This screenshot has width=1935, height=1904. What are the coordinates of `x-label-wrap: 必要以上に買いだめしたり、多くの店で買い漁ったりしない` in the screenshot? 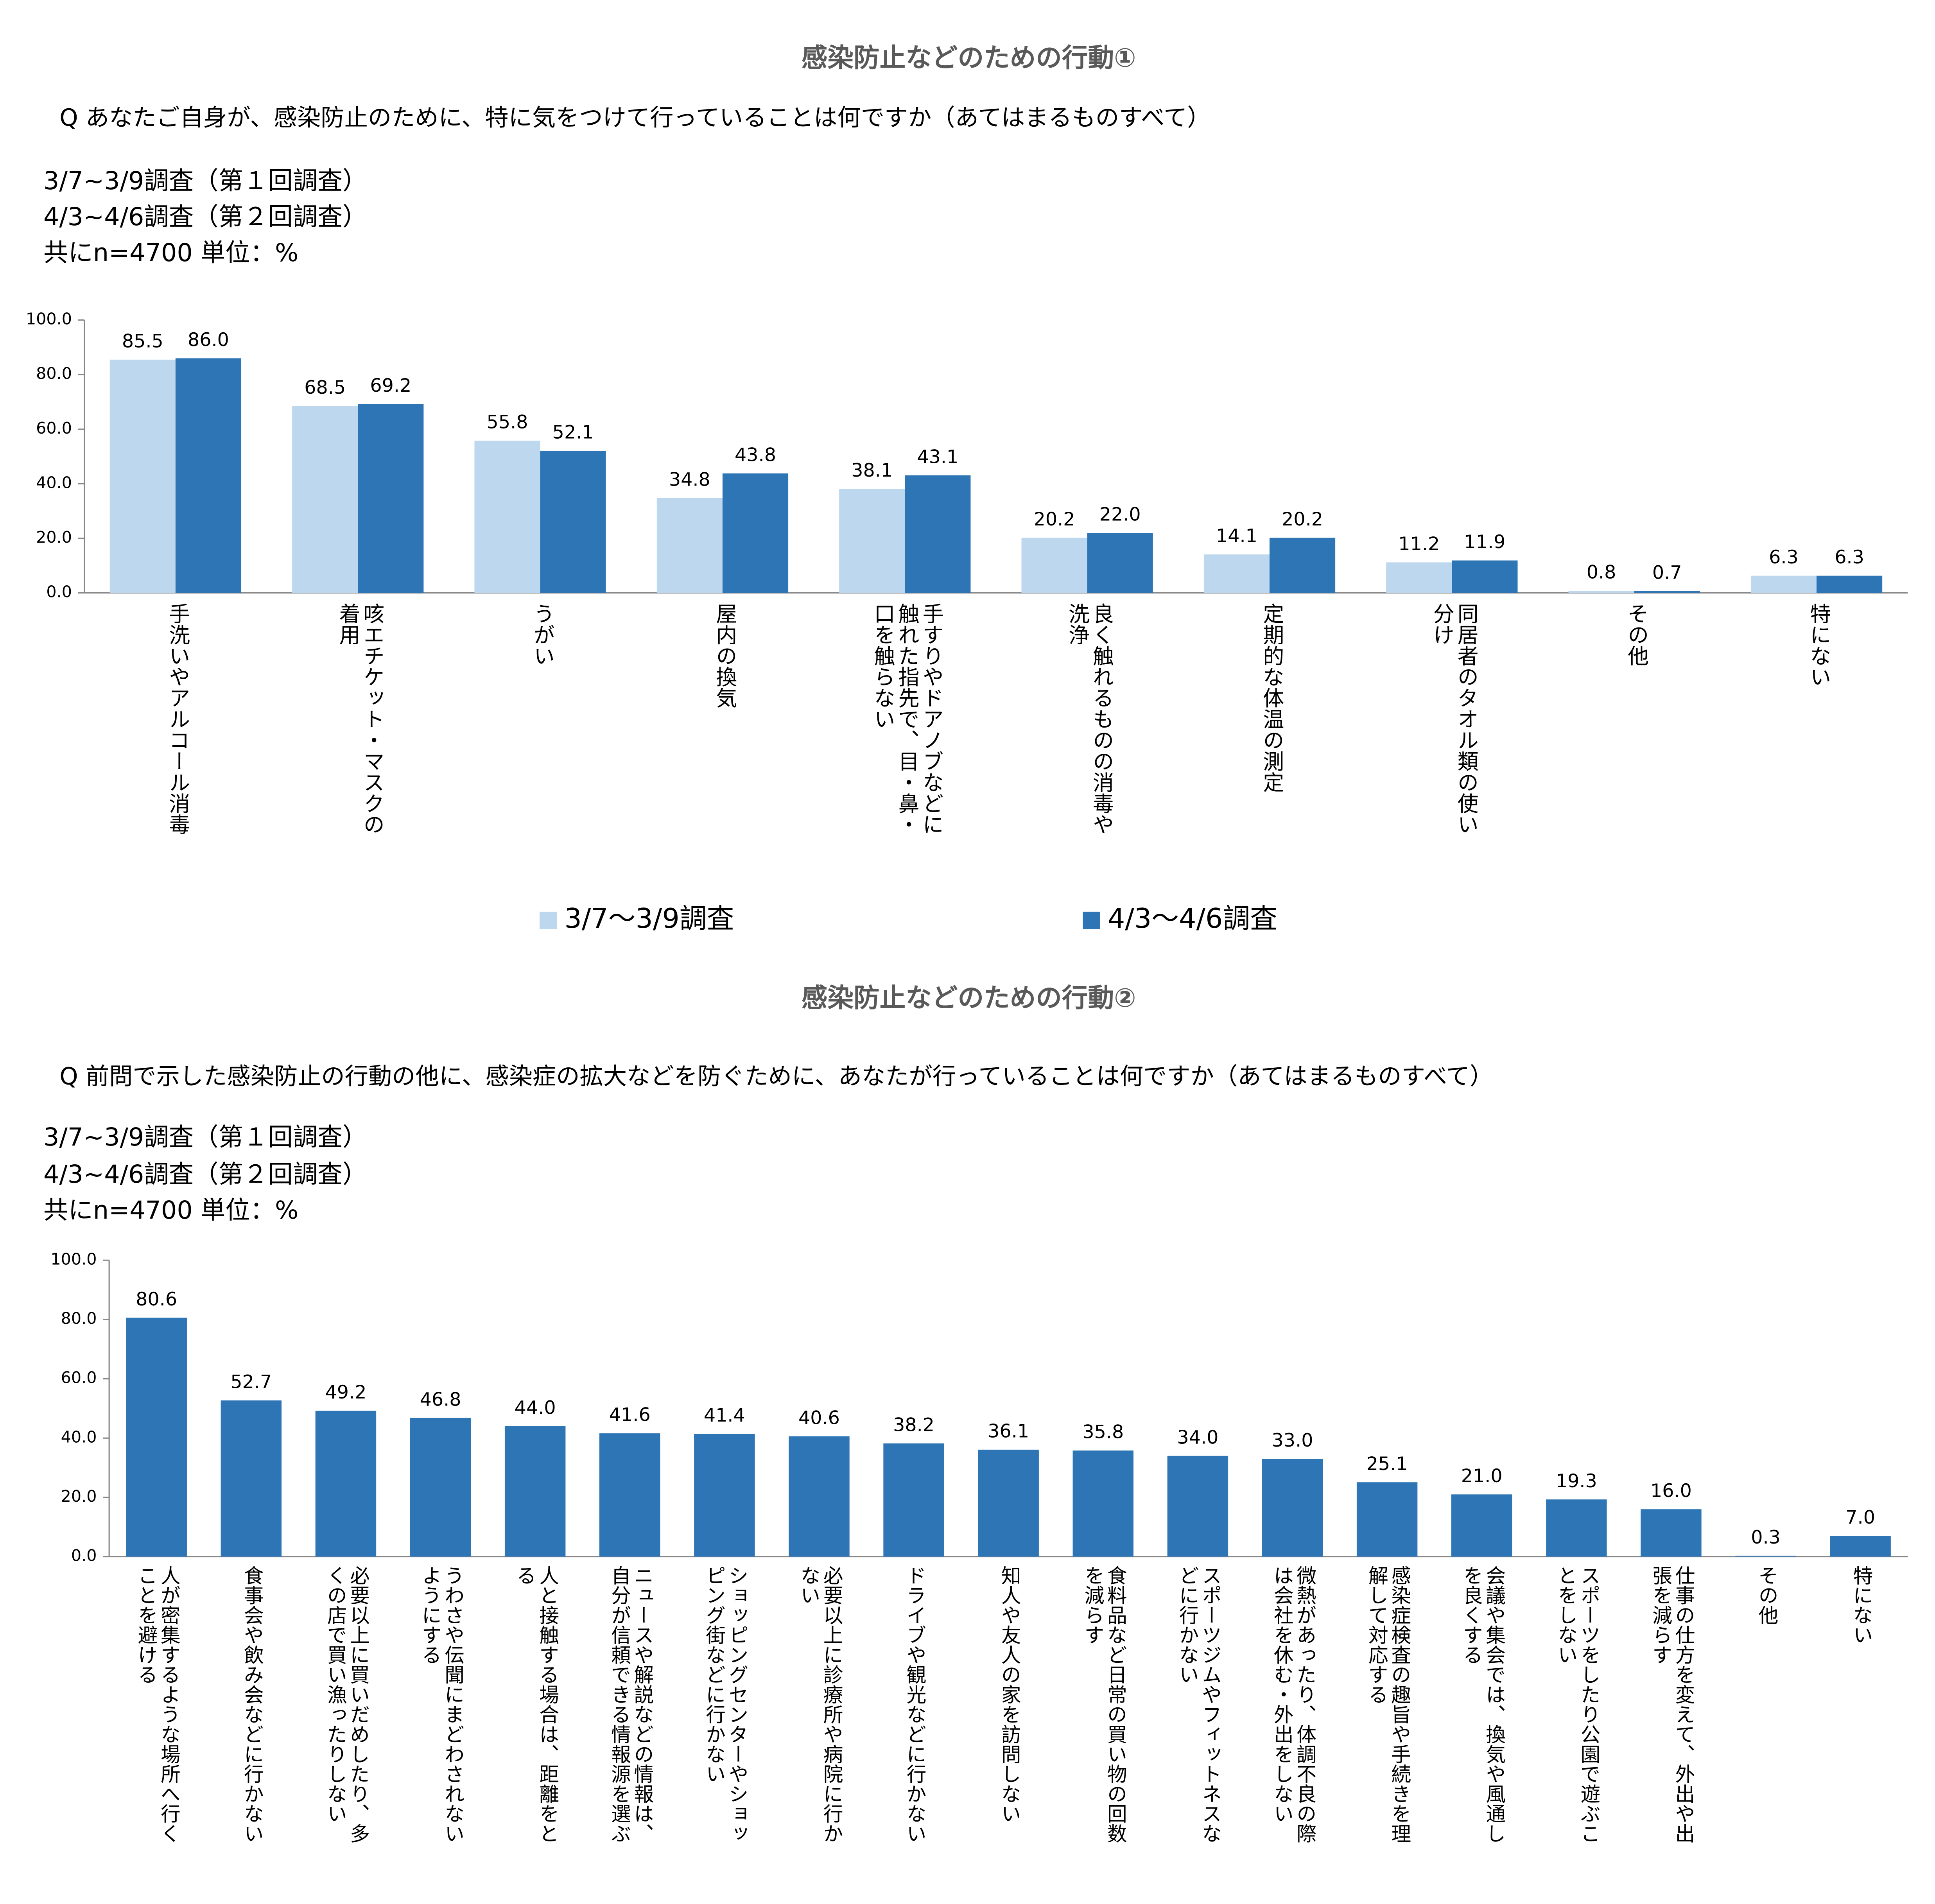 It's located at (345, 1726).